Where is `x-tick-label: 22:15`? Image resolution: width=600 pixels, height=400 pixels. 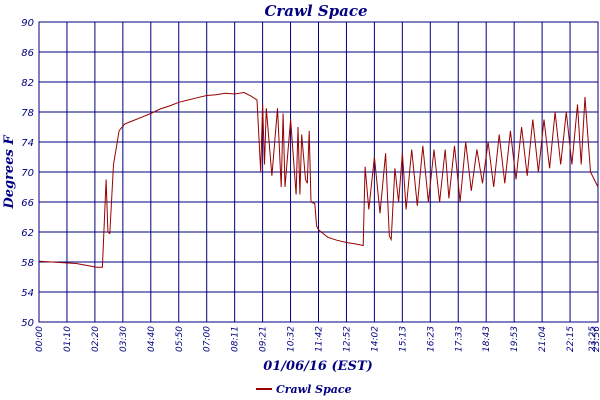
x-tick-label: 22:15 is located at coordinates (571, 339).